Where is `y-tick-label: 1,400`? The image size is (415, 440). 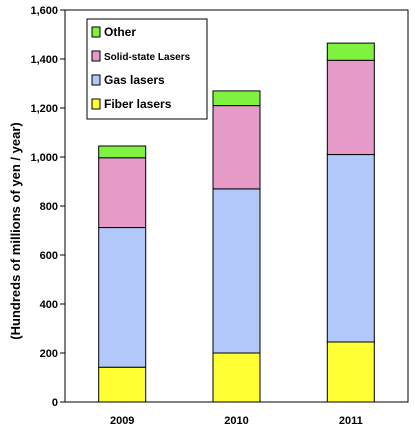
y-tick-label: 1,400 is located at coordinates (44, 60).